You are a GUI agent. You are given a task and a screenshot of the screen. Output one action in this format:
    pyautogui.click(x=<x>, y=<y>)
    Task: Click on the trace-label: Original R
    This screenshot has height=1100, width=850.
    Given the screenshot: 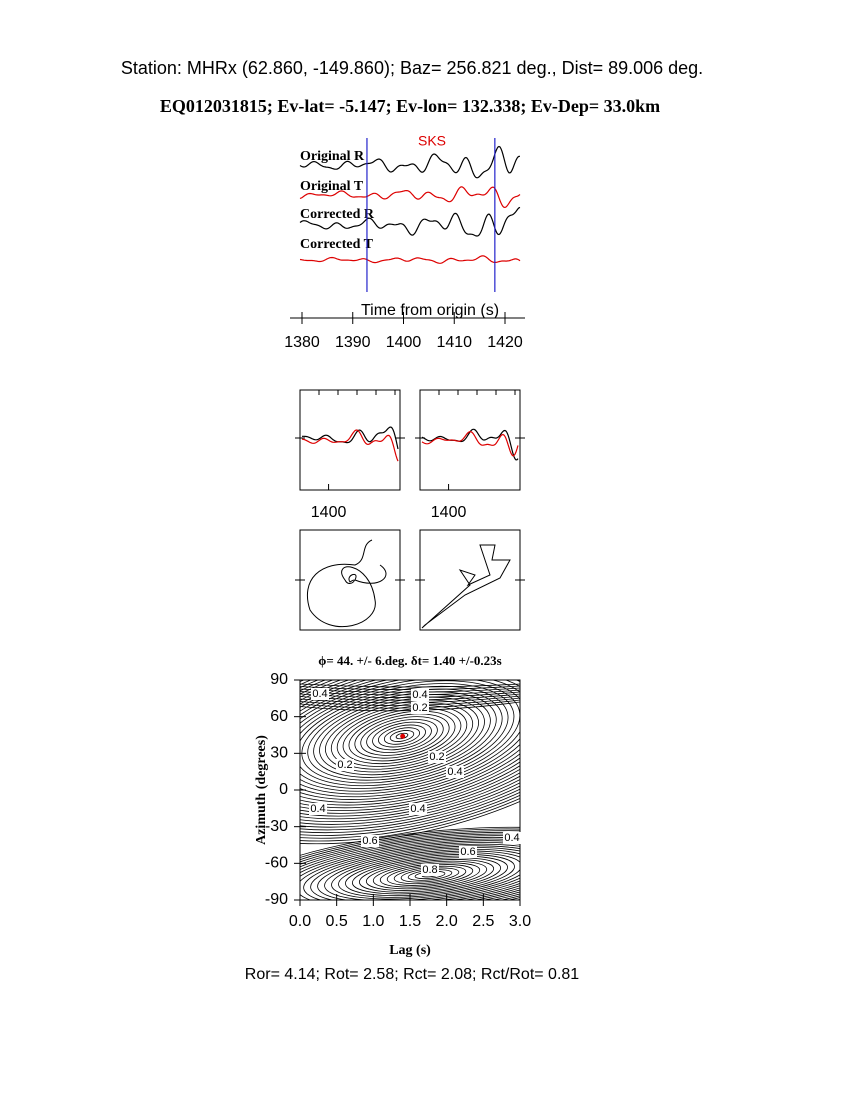 What is the action you would take?
    pyautogui.click(x=332, y=156)
    